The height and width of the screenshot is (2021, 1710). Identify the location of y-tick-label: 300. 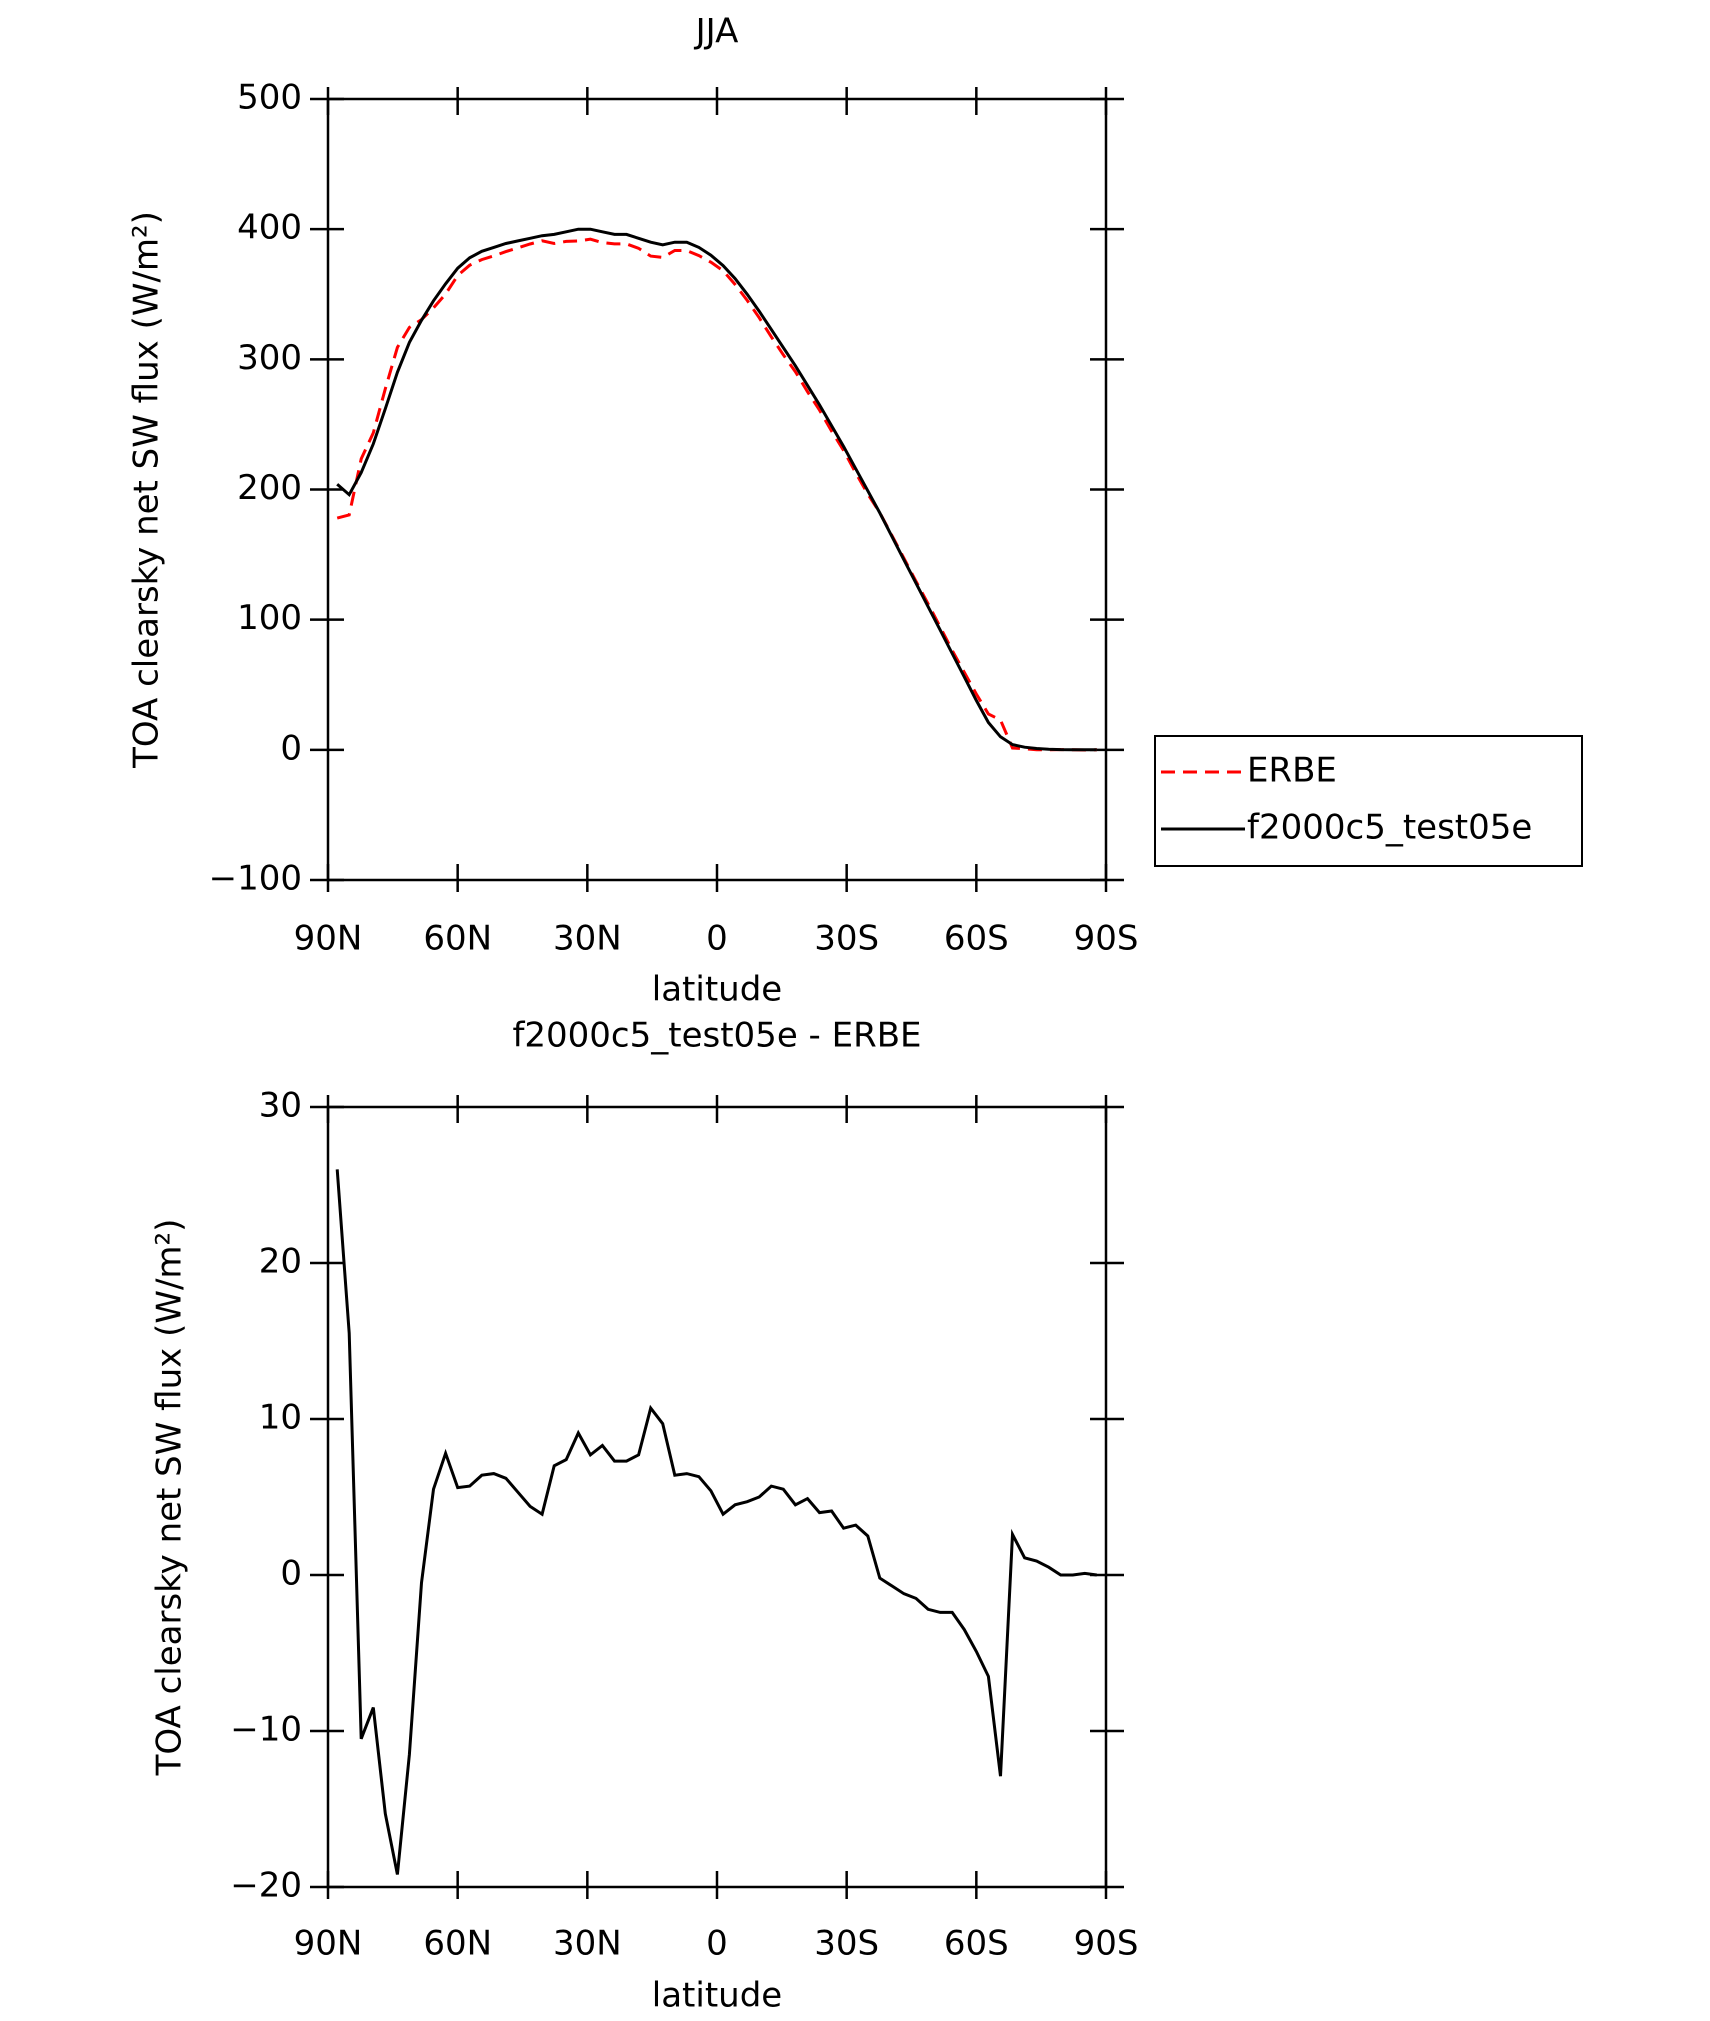
(269, 358).